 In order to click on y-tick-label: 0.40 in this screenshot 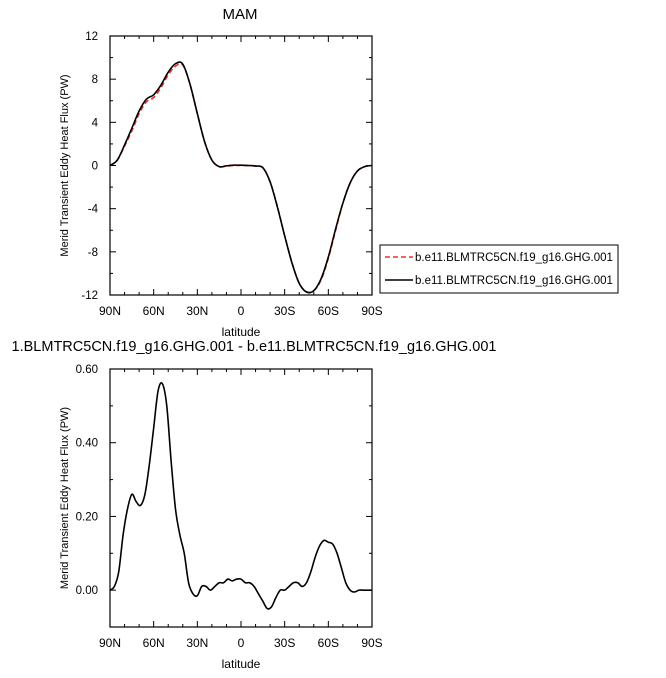, I will do `click(87, 444)`.